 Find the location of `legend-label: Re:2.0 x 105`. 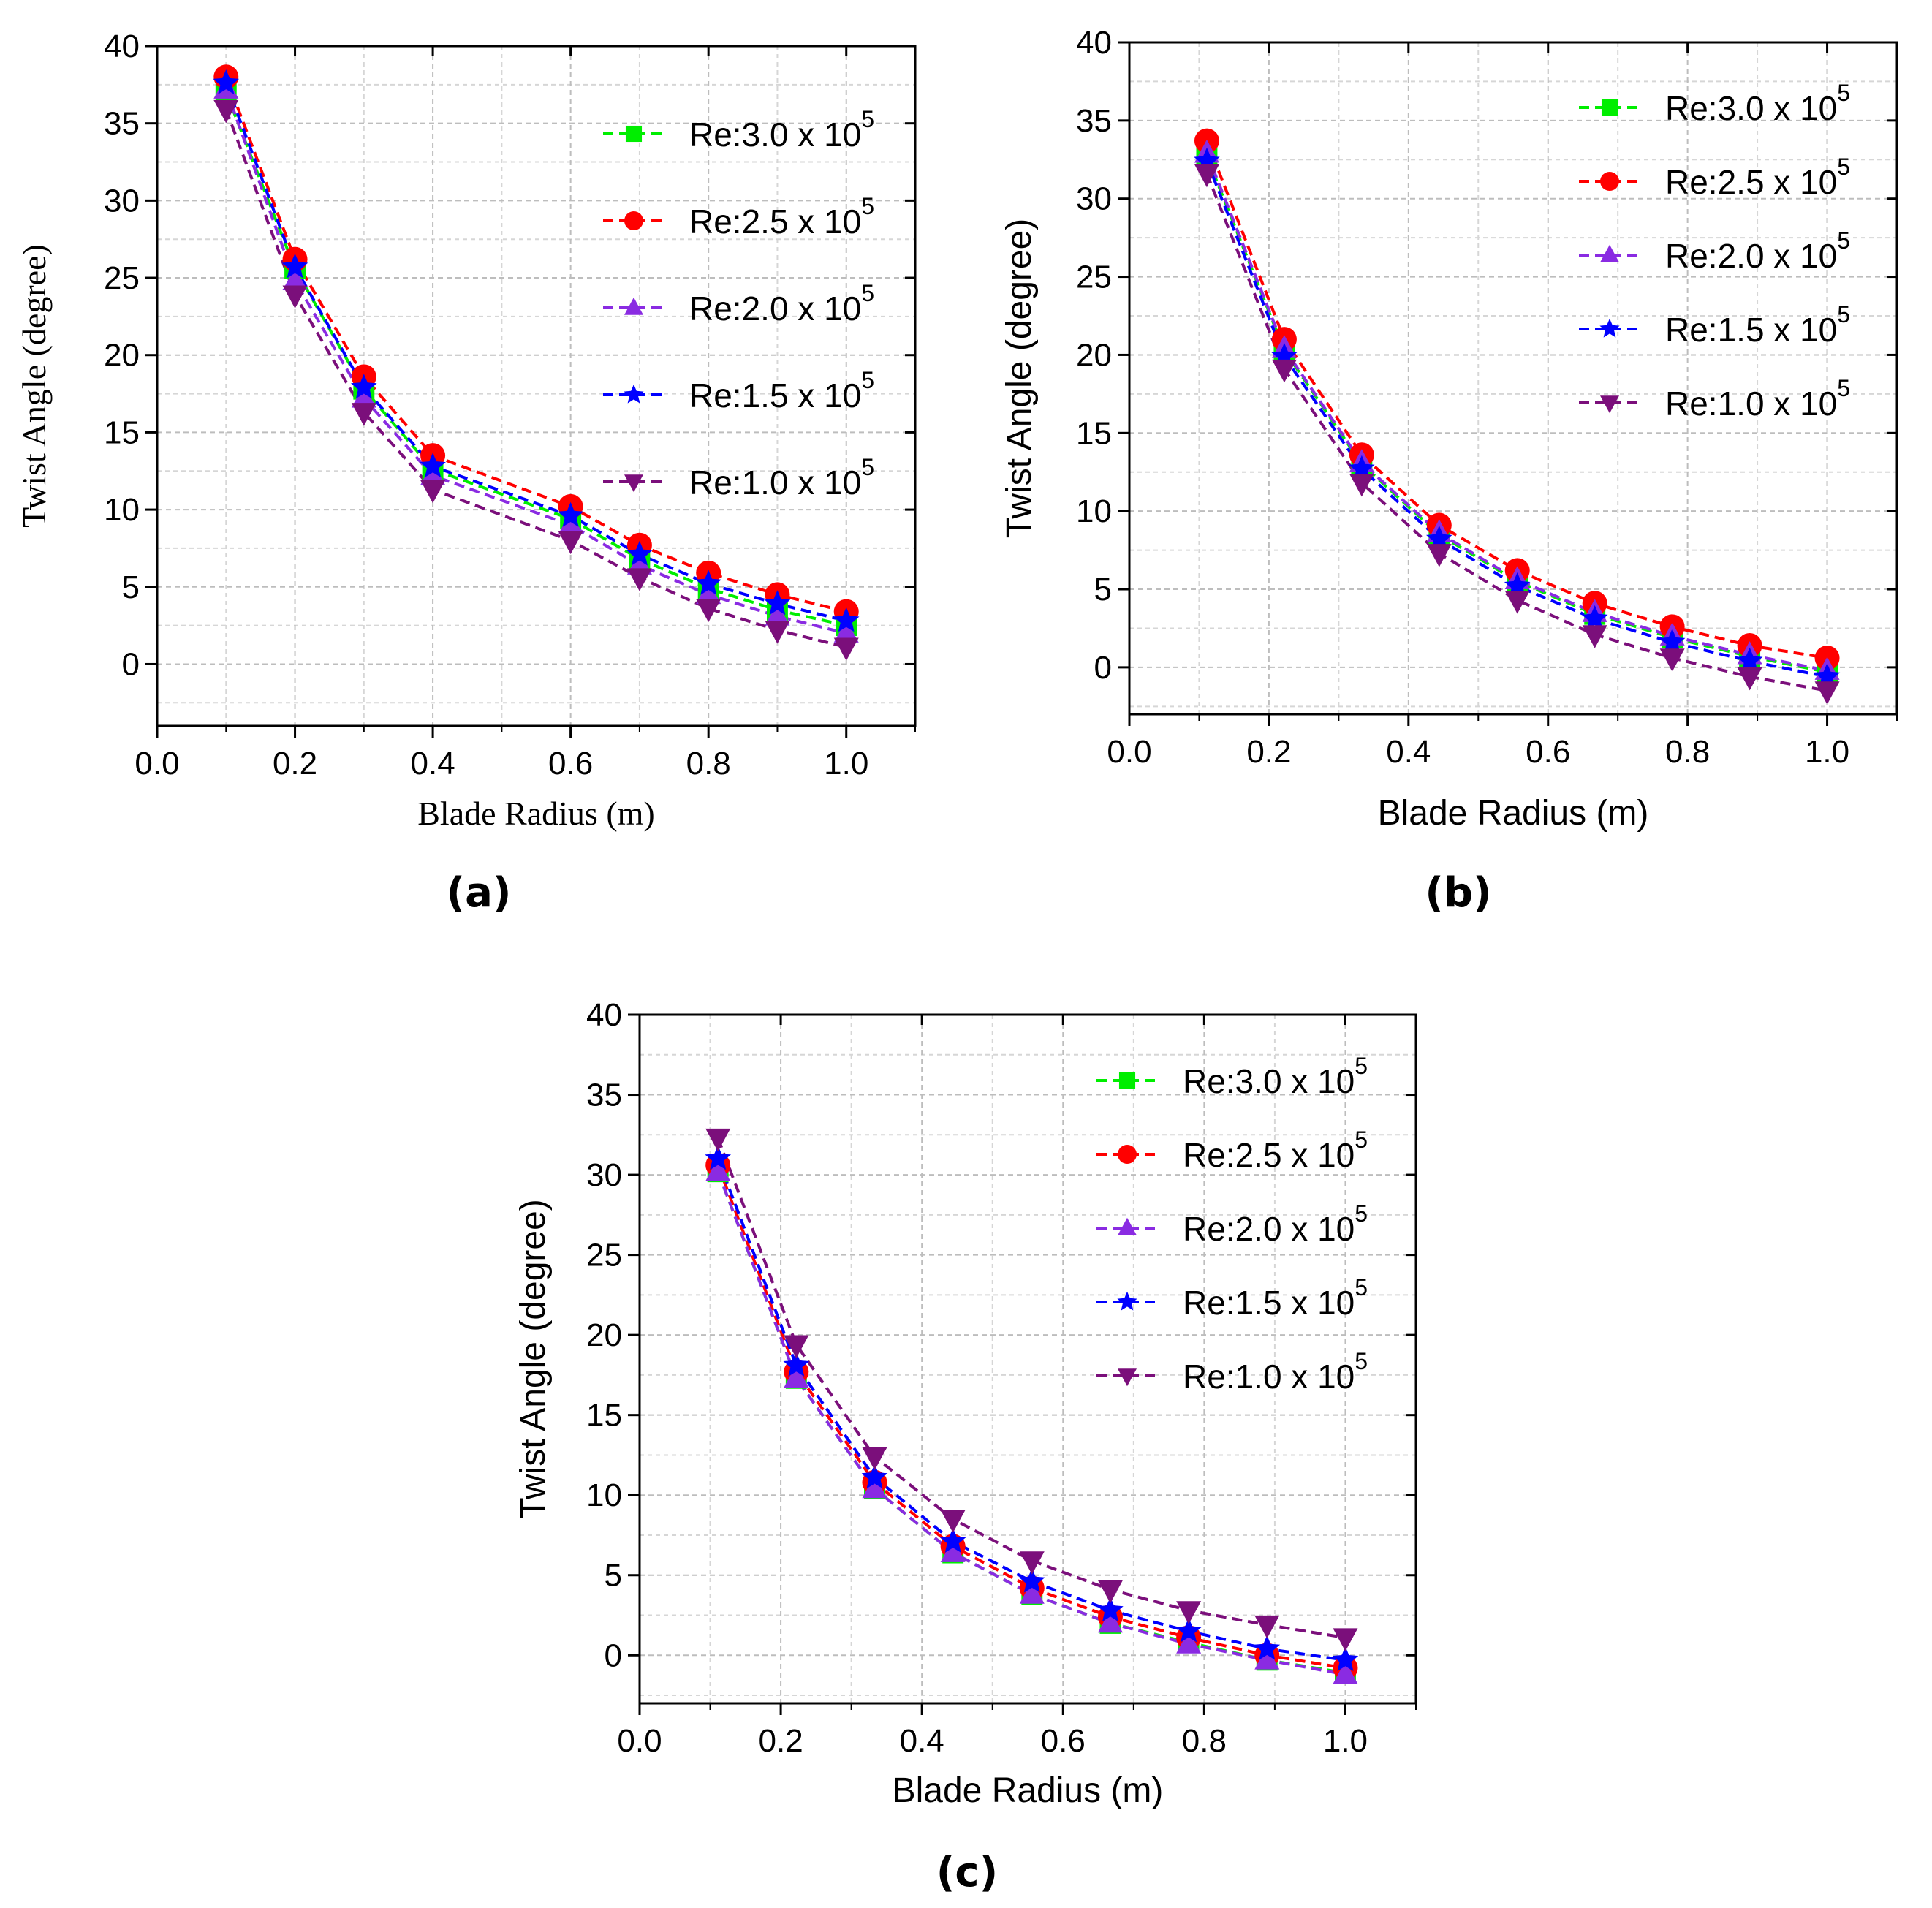

legend-label: Re:2.0 x 105 is located at coordinates (781, 304).